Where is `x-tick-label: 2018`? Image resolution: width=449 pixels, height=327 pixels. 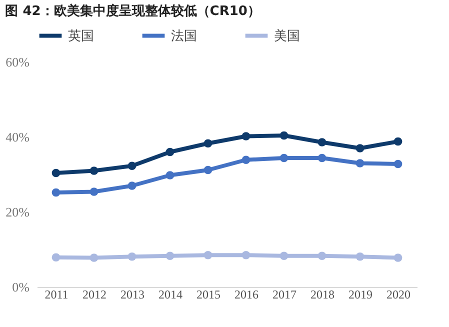 x-tick-label: 2018 is located at coordinates (322, 295).